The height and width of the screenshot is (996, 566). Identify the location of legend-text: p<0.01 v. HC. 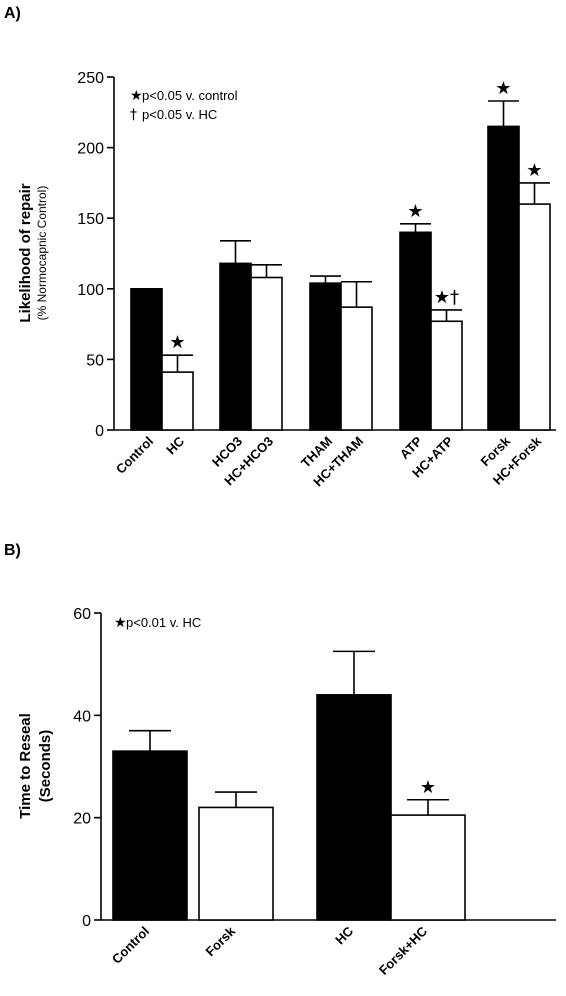
(163, 622).